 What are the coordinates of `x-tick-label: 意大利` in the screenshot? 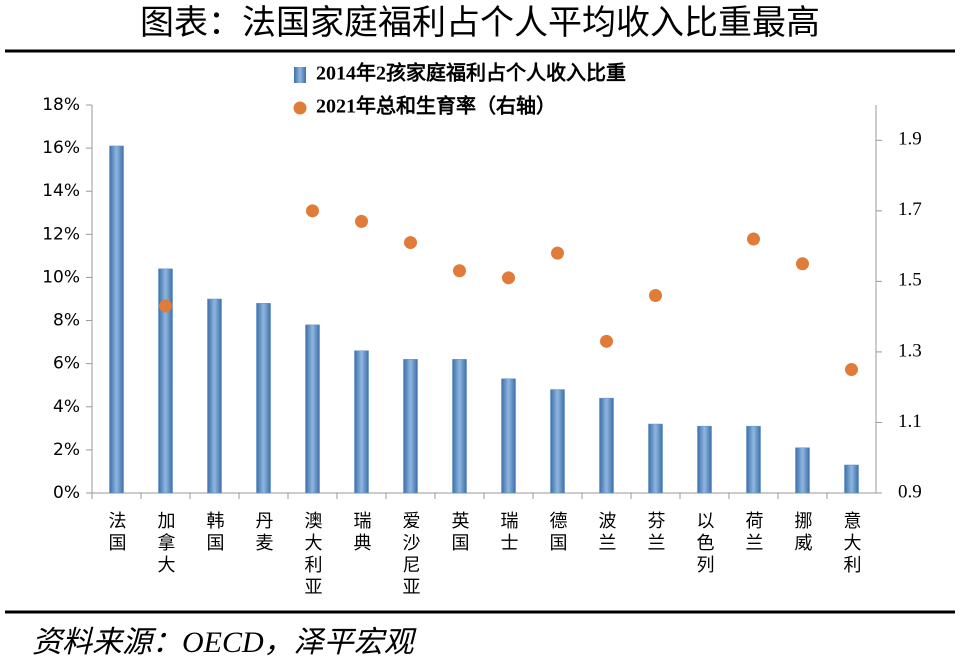 It's located at (852, 544).